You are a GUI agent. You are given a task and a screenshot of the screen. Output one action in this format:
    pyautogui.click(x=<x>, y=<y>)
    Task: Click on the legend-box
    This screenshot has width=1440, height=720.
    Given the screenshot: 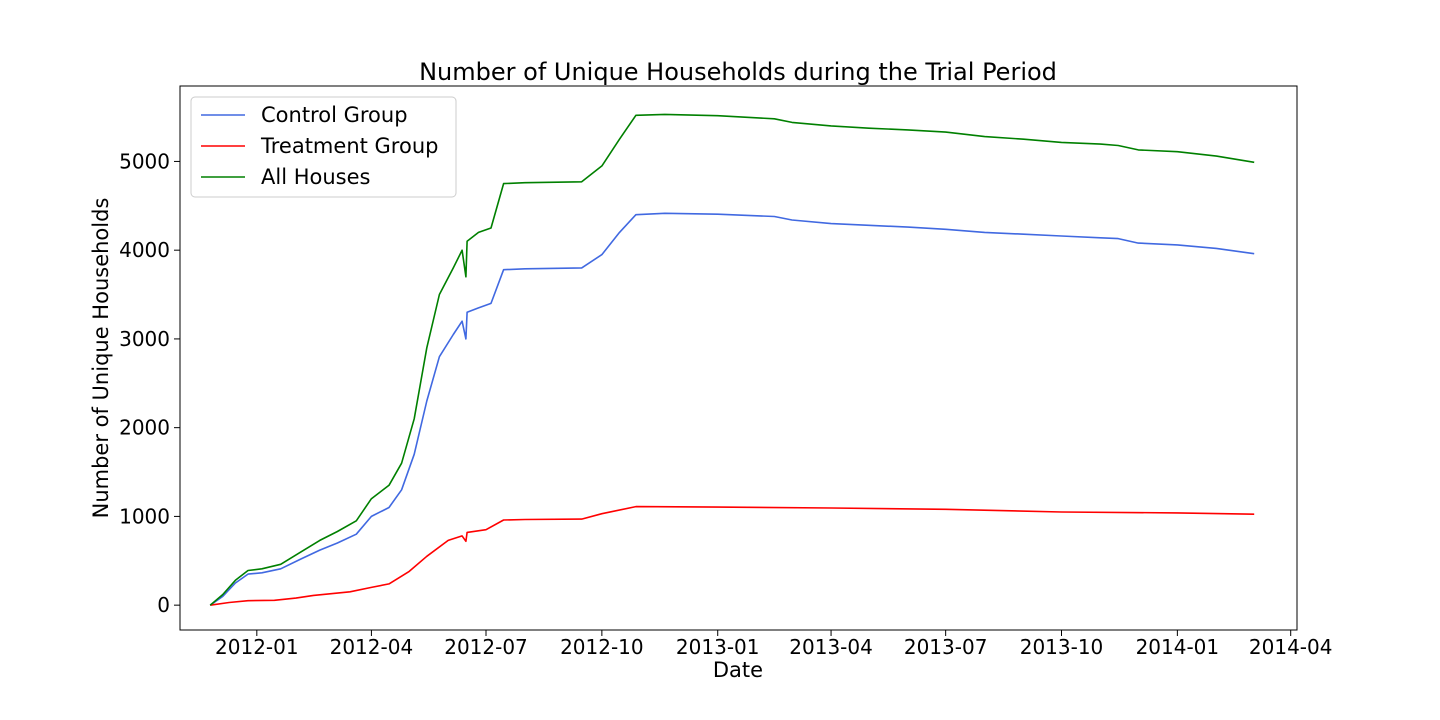 What is the action you would take?
    pyautogui.click(x=323, y=147)
    